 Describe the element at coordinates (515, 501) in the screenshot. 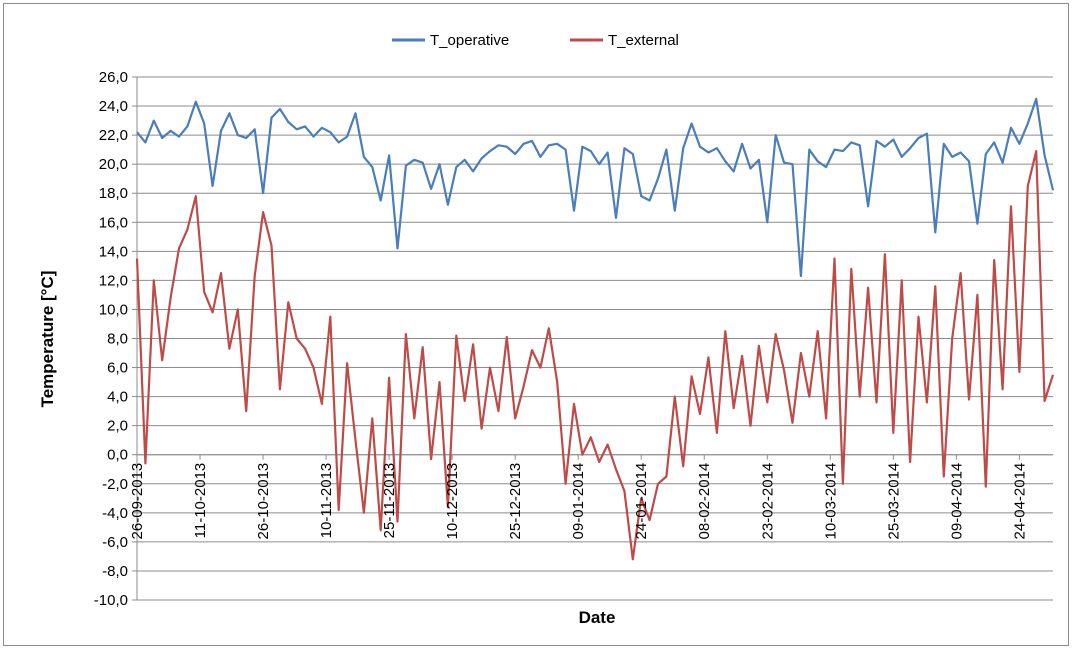

I see `x-tick-label: 25-12-2013` at that location.